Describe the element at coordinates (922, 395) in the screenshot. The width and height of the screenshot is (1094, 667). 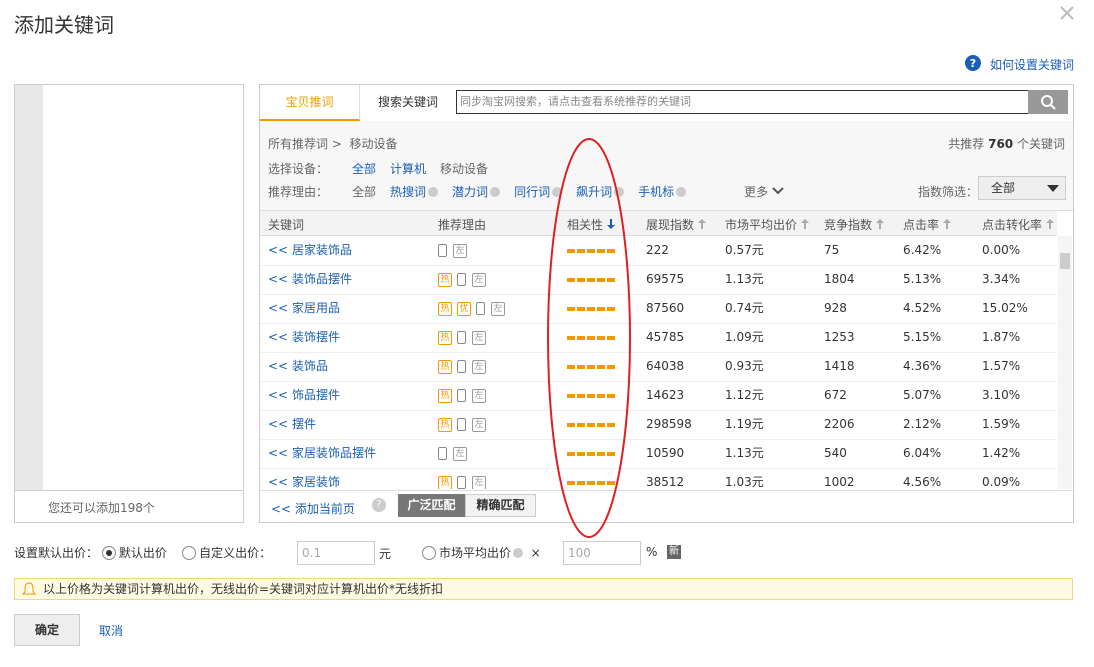
I see `cell-value: 5.07%` at that location.